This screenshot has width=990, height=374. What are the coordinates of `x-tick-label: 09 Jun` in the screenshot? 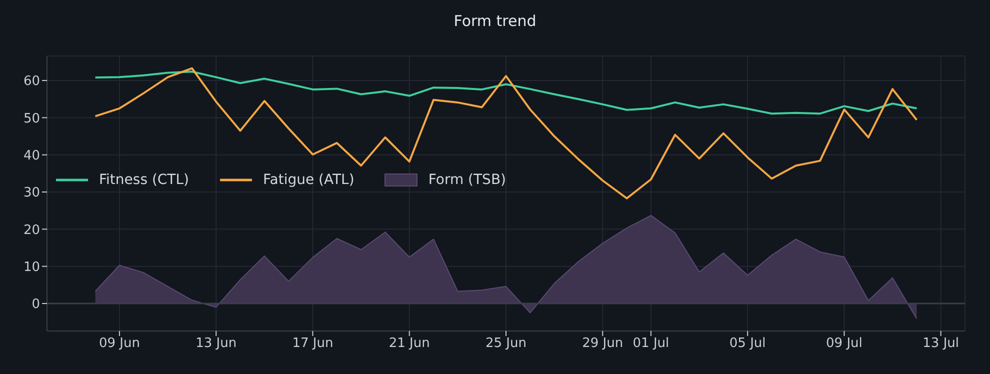 It's located at (119, 344).